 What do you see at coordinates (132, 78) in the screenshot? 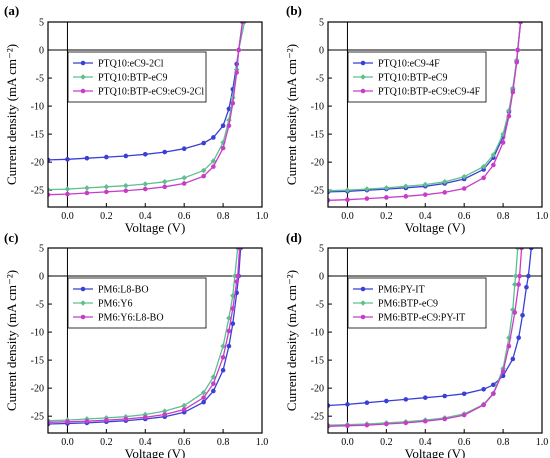
I see `legend-entry: PTQ10:BTP-eC9` at bounding box center [132, 78].